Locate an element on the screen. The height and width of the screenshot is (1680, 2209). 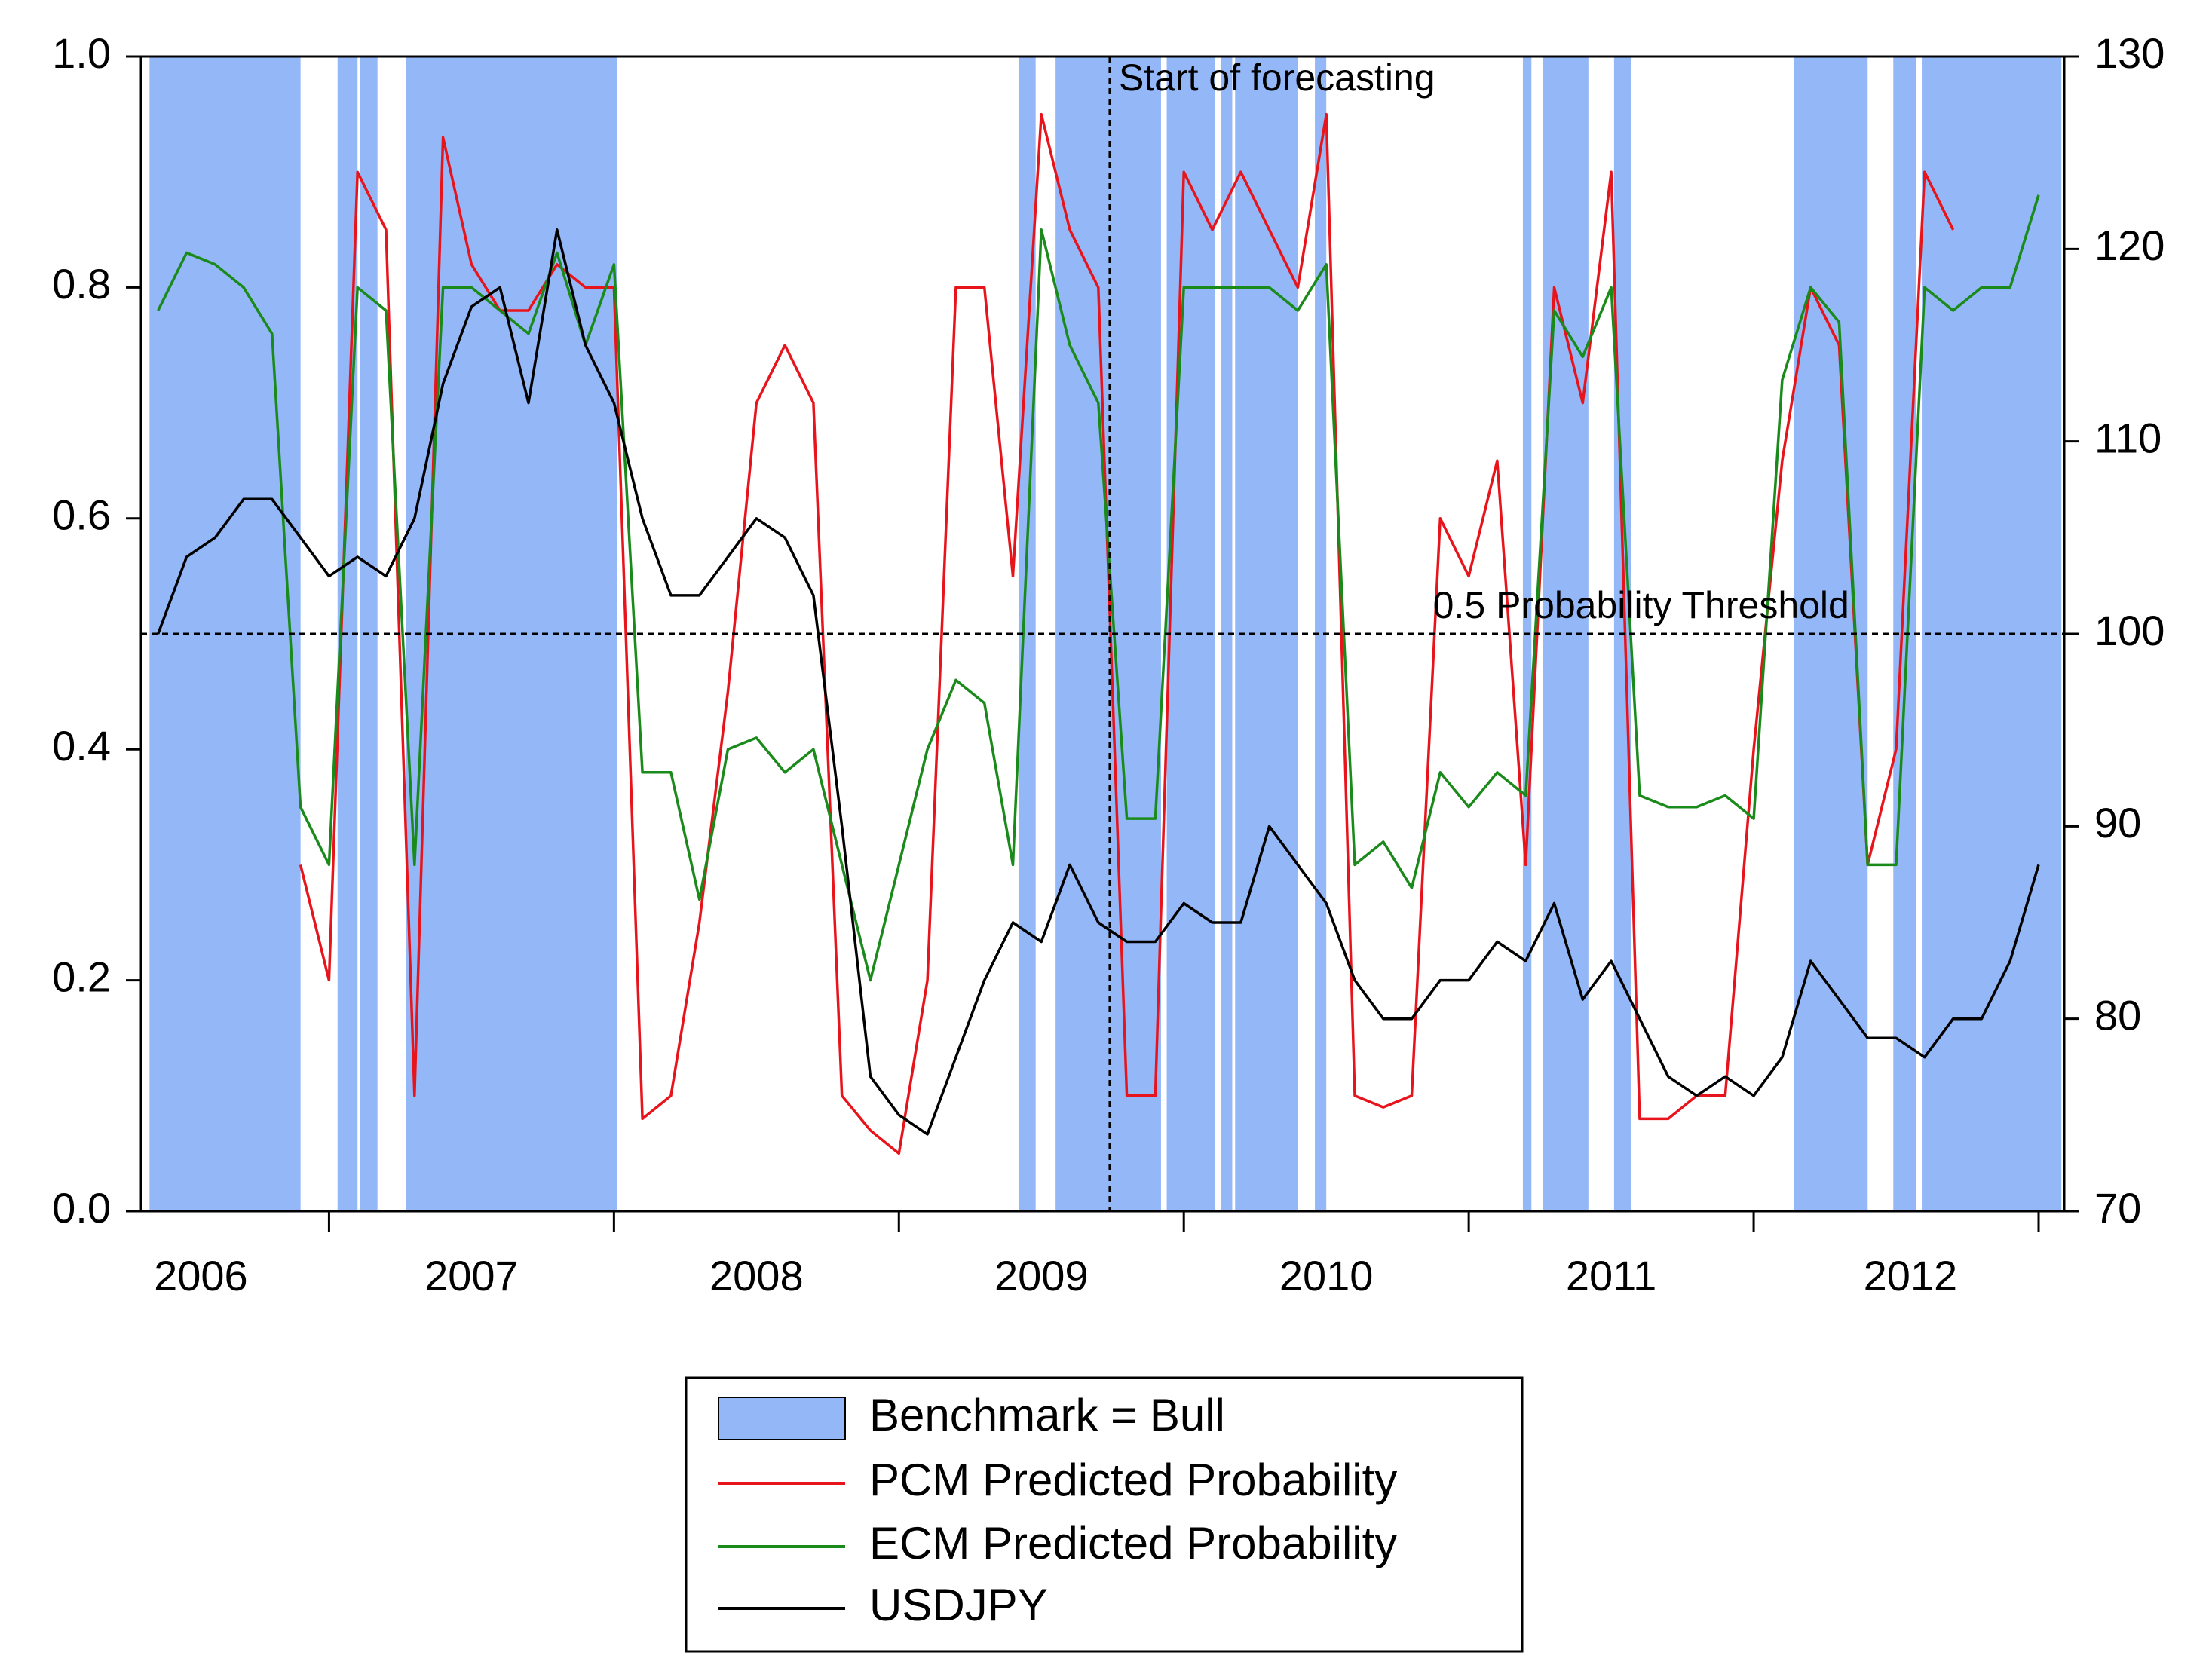
y2-tick-label: 90 is located at coordinates (2118, 822).